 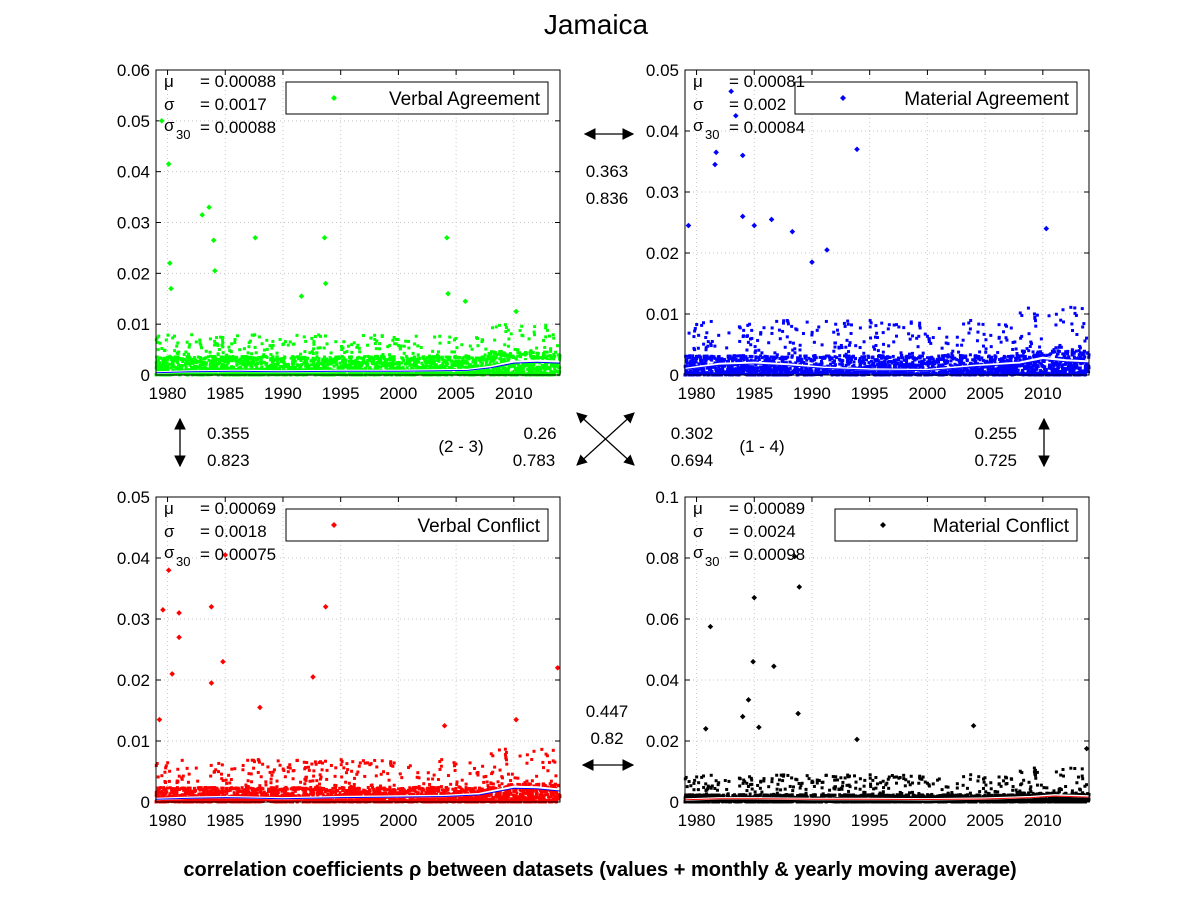 What do you see at coordinates (812, 393) in the screenshot?
I see `x-tick-label: 1990` at bounding box center [812, 393].